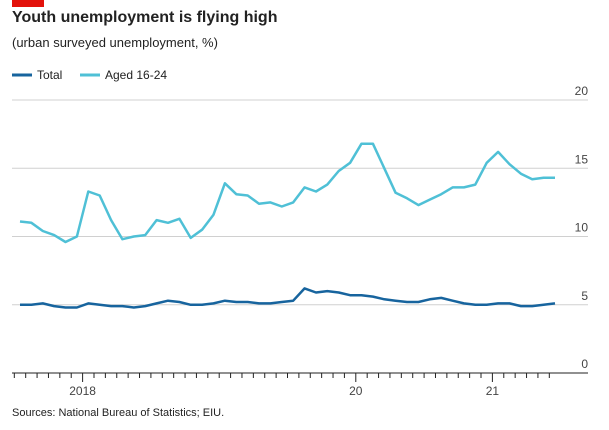  What do you see at coordinates (584, 296) in the screenshot?
I see `y-tick-label: 5` at bounding box center [584, 296].